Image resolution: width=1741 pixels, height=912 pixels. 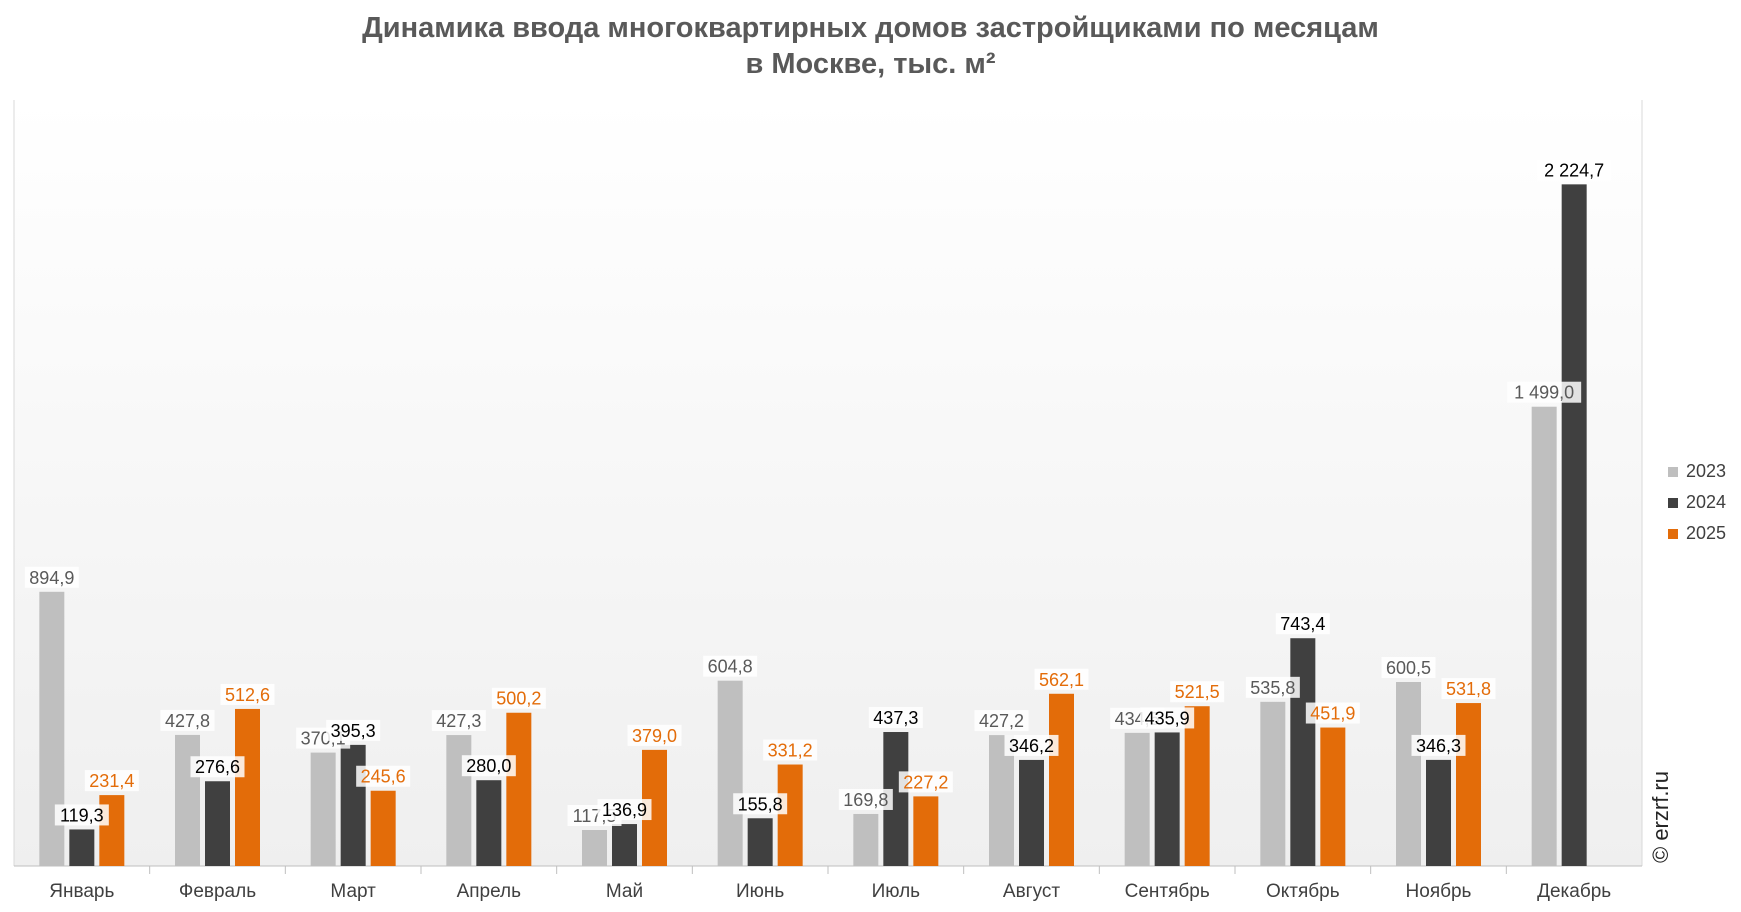 I want to click on legend-item-2025: 2025, so click(x=1697, y=533).